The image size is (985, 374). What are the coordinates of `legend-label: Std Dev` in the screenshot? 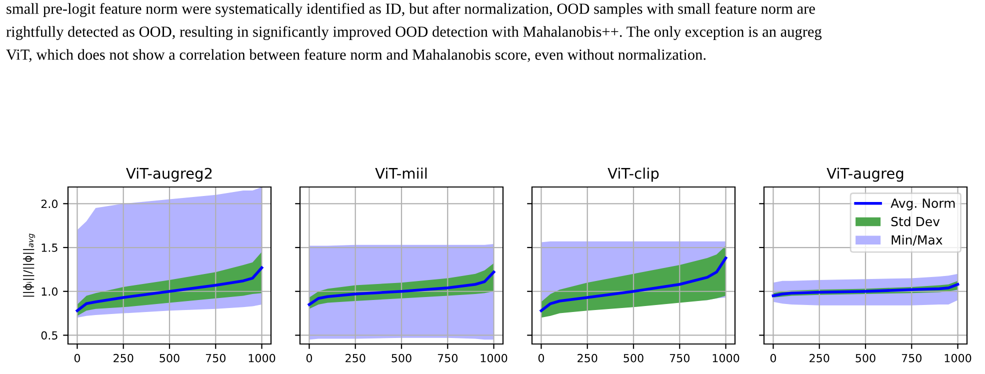 It's located at (915, 221).